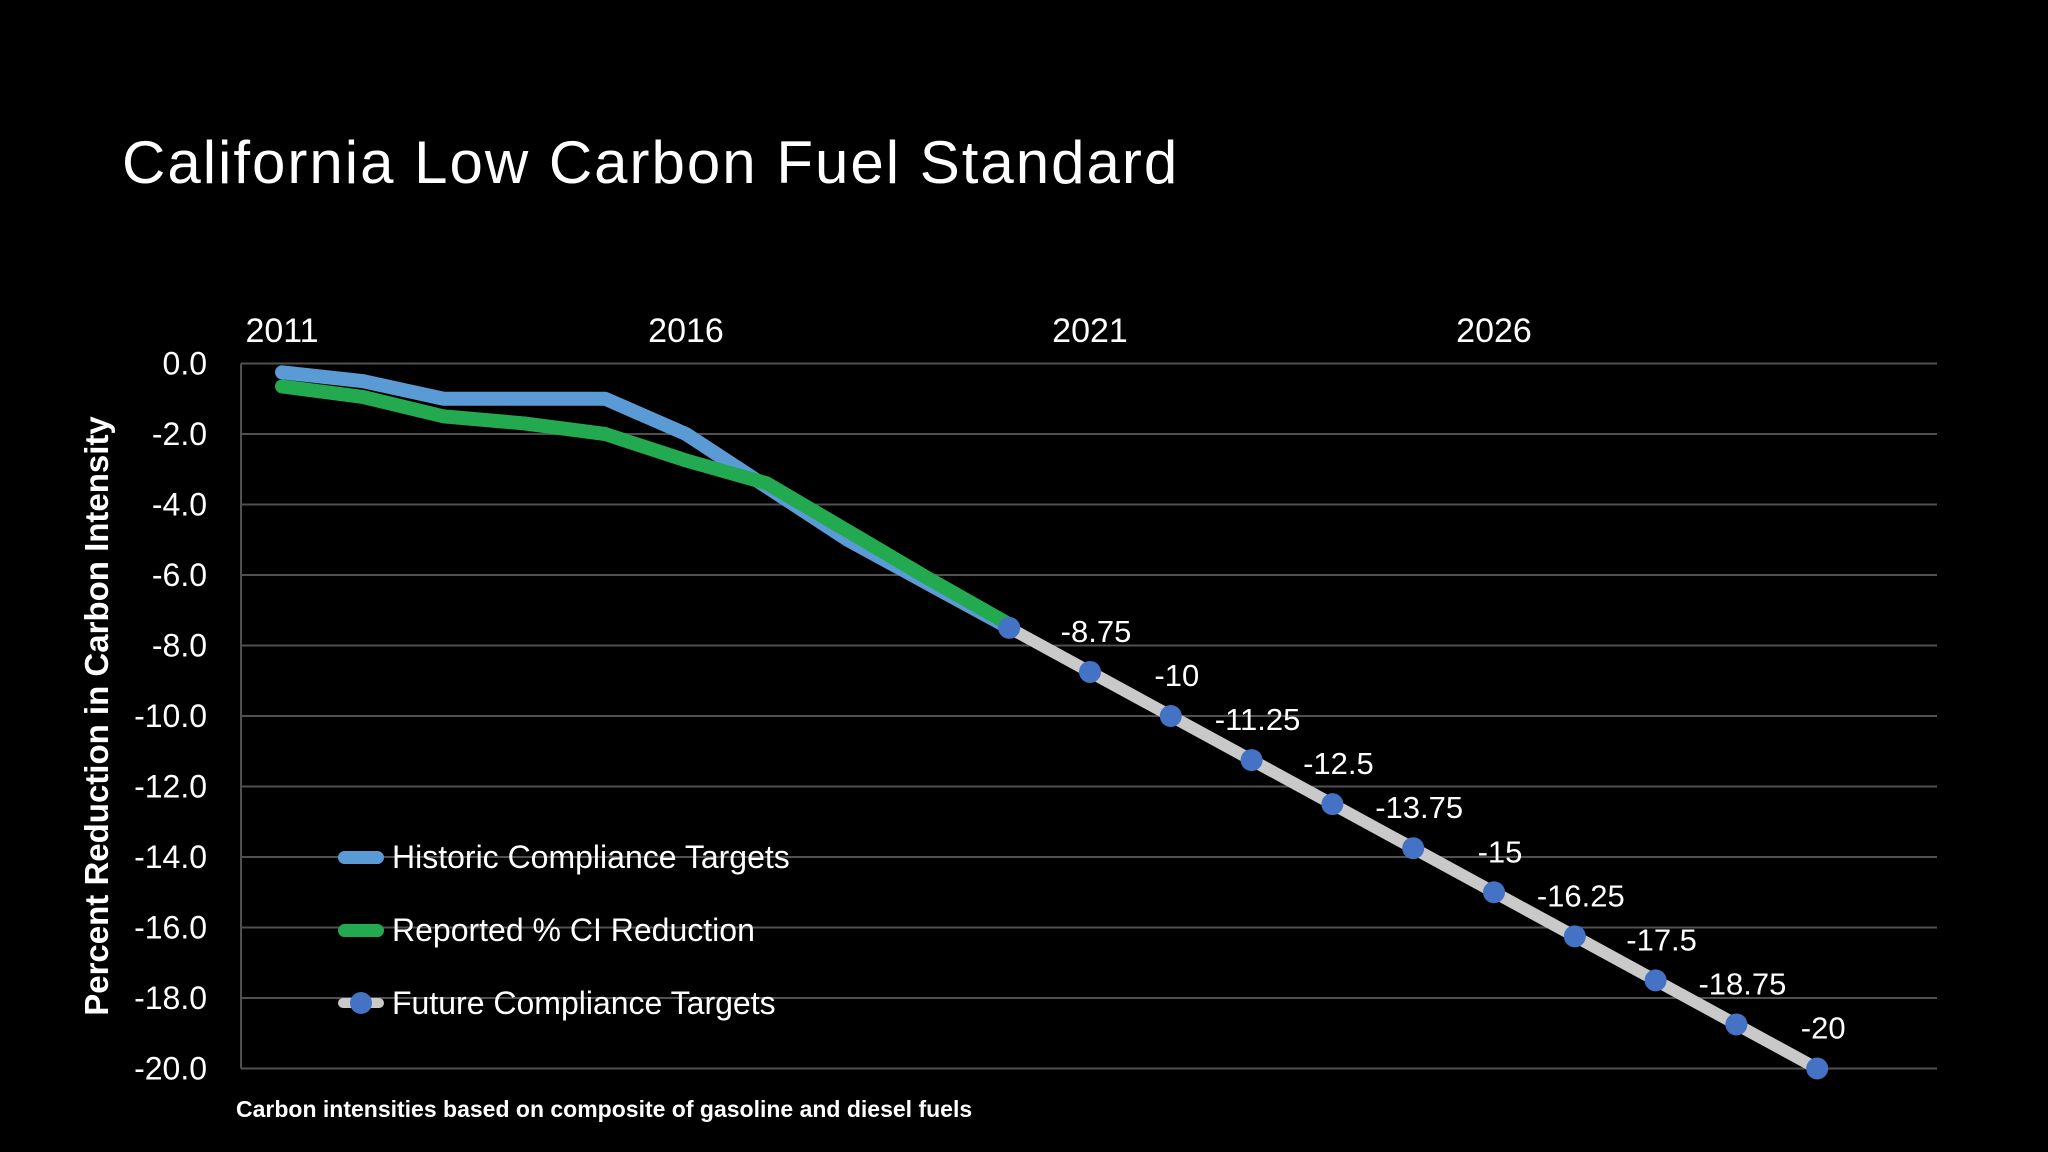  Describe the element at coordinates (179, 505) in the screenshot. I see `y-axis-tick-label: -4.0` at that location.